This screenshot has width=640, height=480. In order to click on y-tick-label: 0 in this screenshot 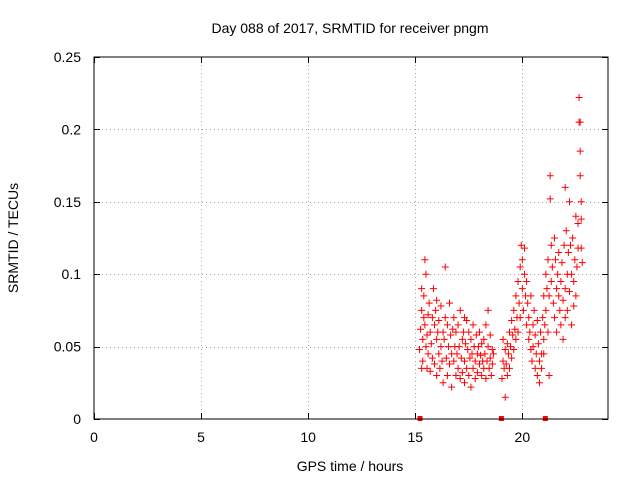, I will do `click(77, 419)`.